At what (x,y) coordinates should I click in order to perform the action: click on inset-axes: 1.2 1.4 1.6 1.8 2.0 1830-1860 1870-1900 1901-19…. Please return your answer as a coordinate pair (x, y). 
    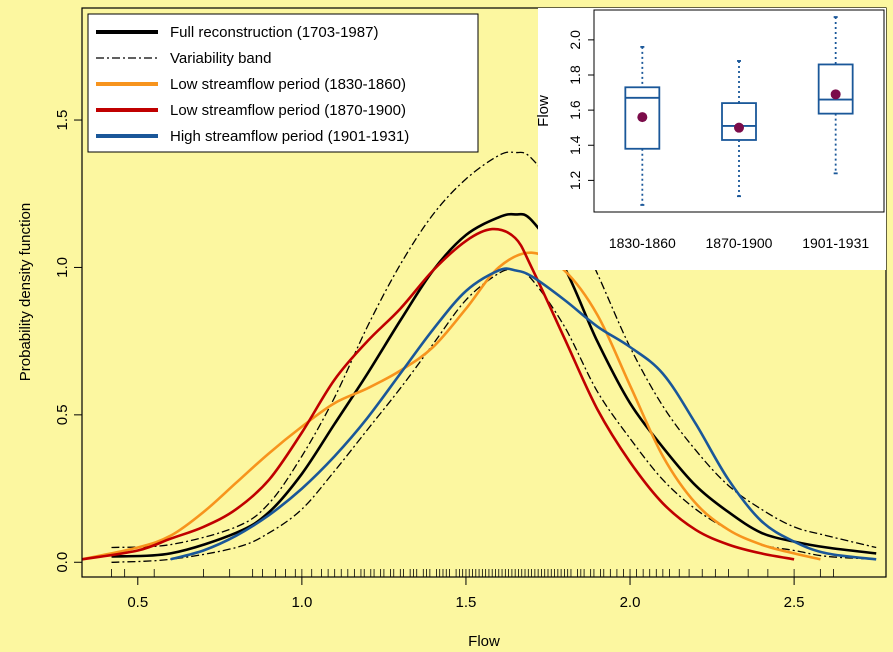
    Looking at the image, I should click on (718, 140).